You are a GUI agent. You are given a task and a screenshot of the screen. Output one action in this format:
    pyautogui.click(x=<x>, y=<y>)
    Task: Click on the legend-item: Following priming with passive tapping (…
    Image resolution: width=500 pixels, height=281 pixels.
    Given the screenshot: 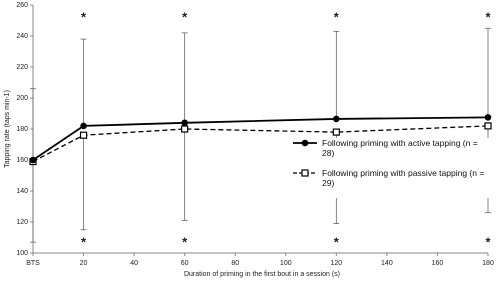 What is the action you would take?
    pyautogui.click(x=392, y=178)
    